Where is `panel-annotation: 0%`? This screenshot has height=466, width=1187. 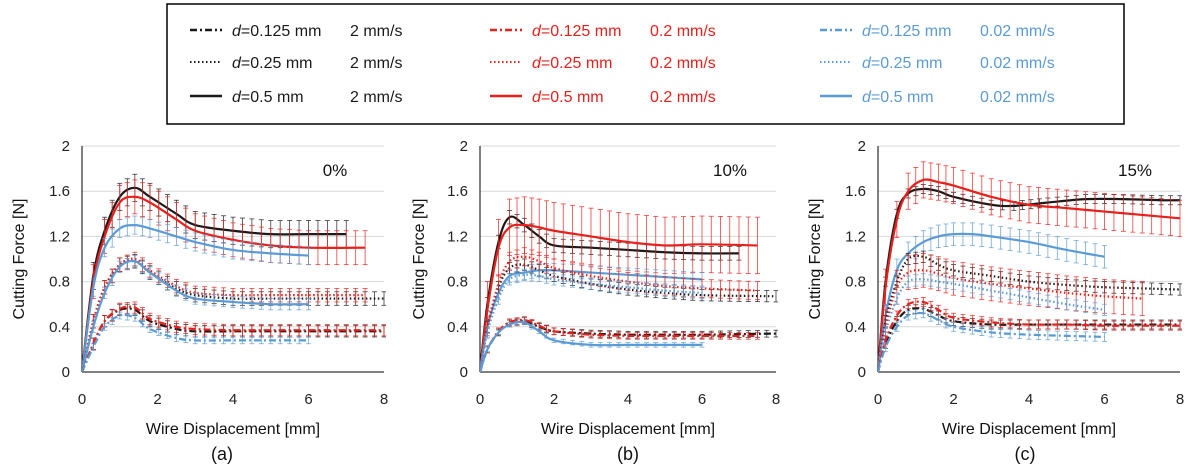
panel-annotation: 0% is located at coordinates (335, 170).